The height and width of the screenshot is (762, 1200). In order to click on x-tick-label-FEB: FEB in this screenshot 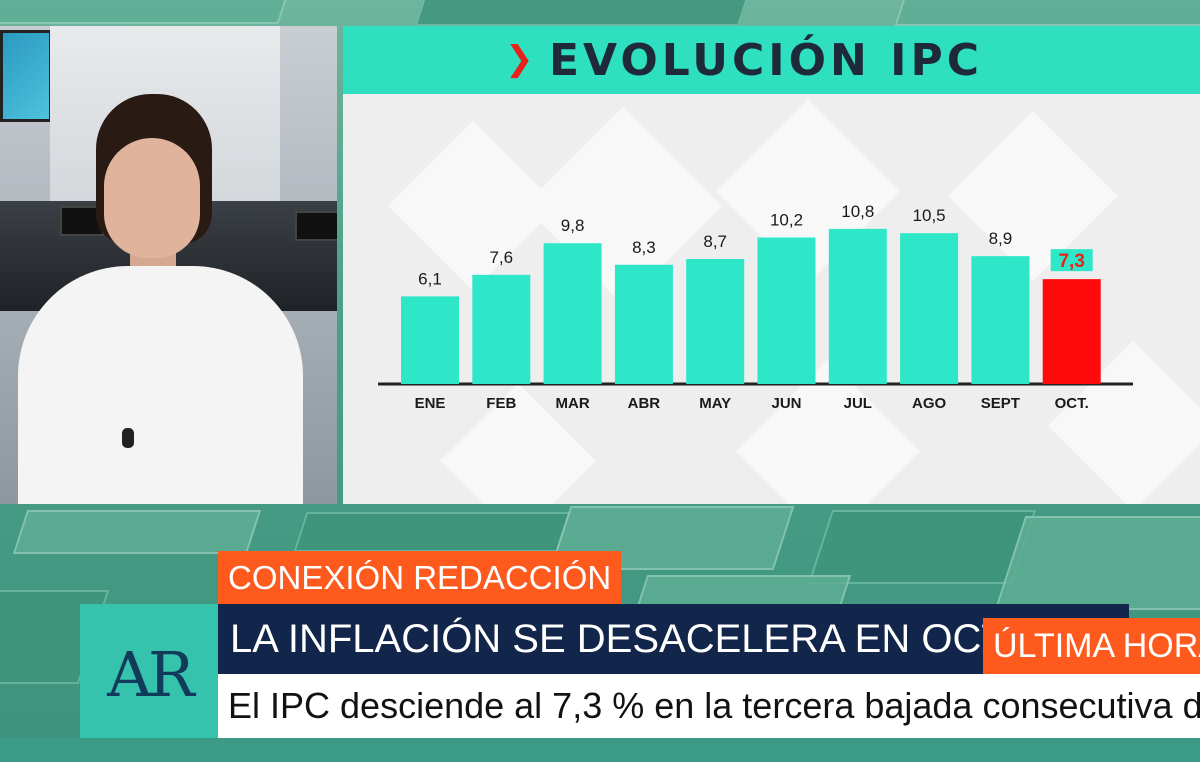, I will do `click(501, 403)`.